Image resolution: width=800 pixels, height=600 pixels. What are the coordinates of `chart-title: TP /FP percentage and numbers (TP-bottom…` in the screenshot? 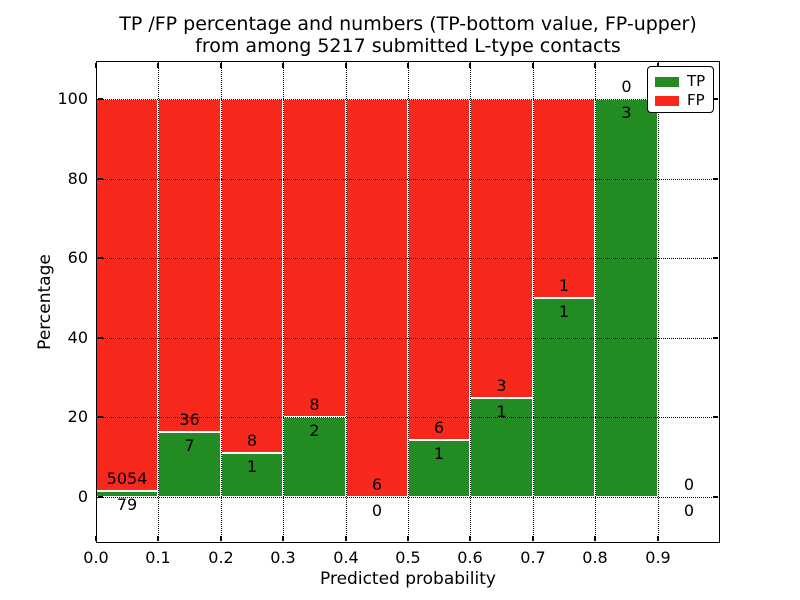 It's located at (408, 35).